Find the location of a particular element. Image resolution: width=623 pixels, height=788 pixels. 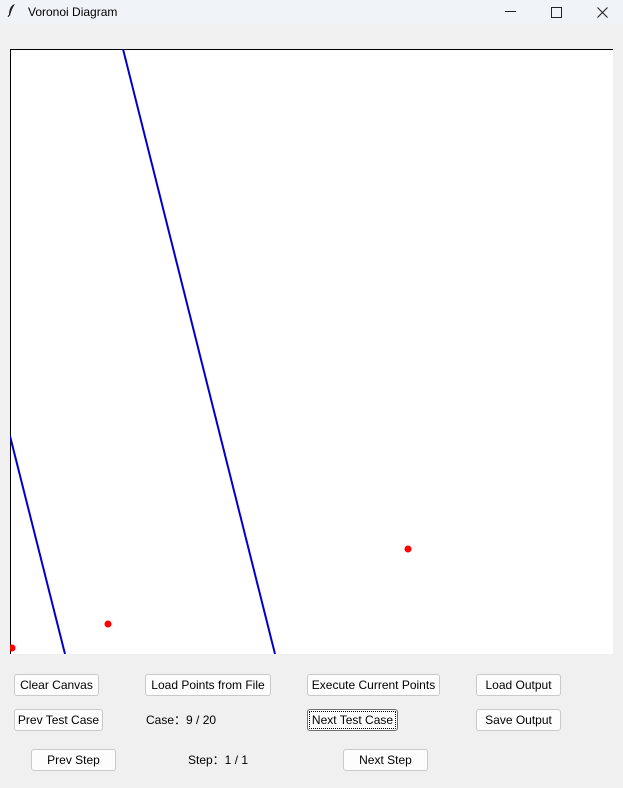

clear-canvas-button: Clear Canvas is located at coordinates (56, 685).